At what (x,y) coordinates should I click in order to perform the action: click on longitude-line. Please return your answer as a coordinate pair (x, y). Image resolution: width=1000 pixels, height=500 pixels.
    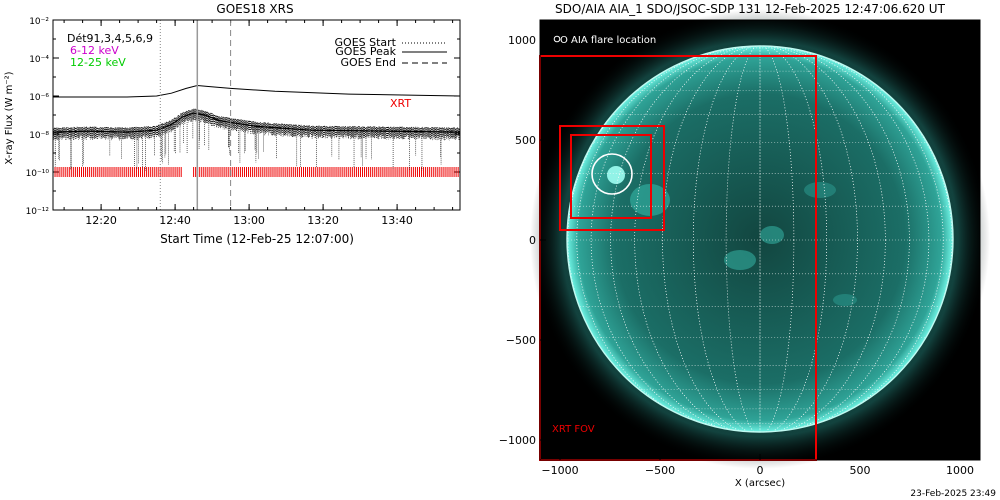
    Looking at the image, I should click on (760, 239).